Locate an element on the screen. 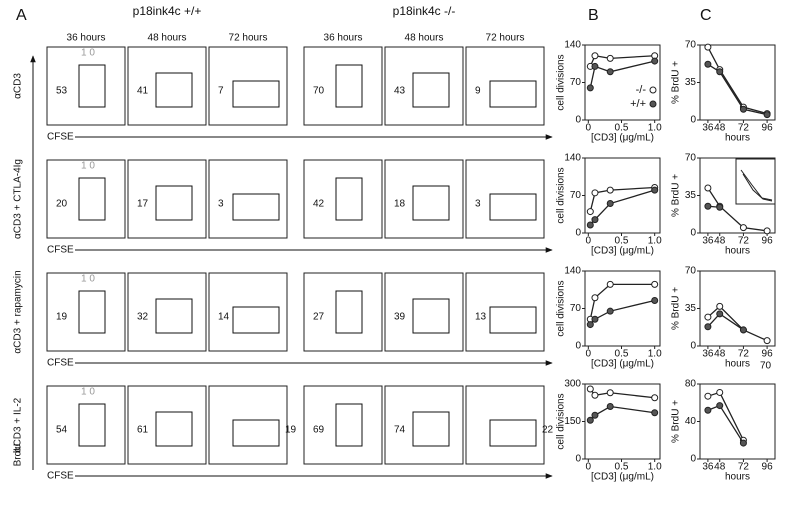 The width and height of the screenshot is (795, 509). x-tick-label: 48 is located at coordinates (720, 241).